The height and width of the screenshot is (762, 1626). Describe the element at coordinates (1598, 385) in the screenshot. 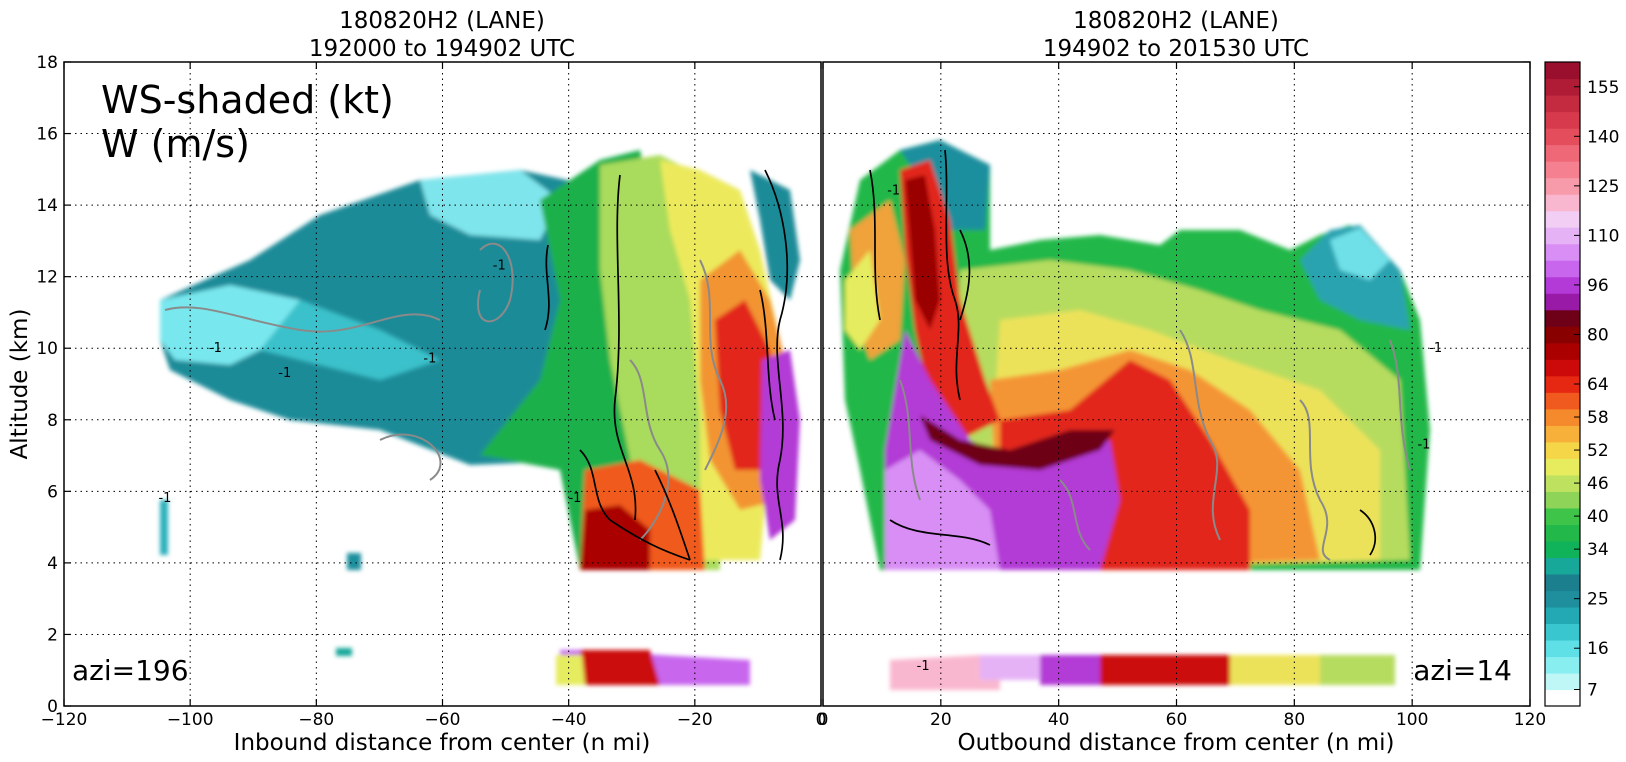

I see `colorbar-tick-label: 64` at that location.